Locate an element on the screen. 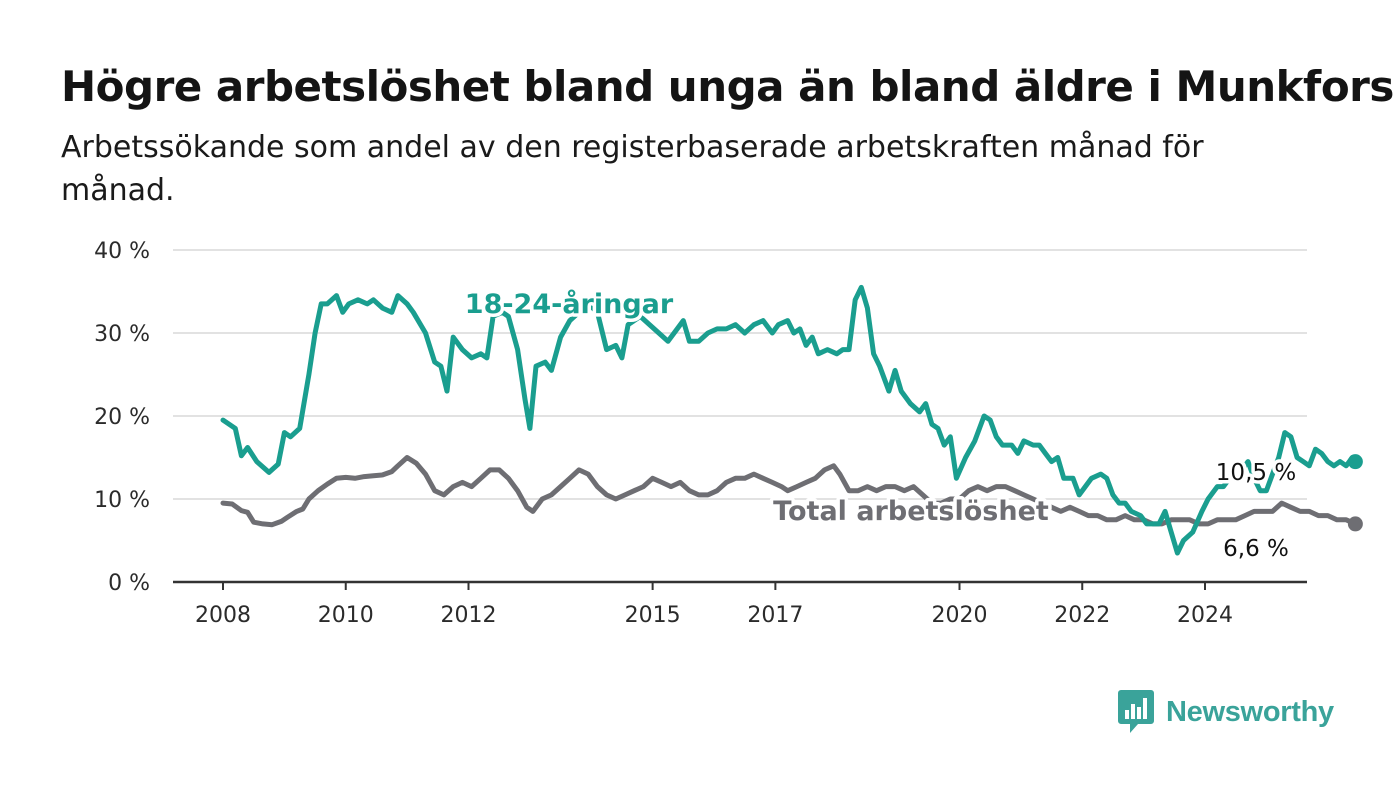  x-tick-label: 2012 is located at coordinates (469, 615).